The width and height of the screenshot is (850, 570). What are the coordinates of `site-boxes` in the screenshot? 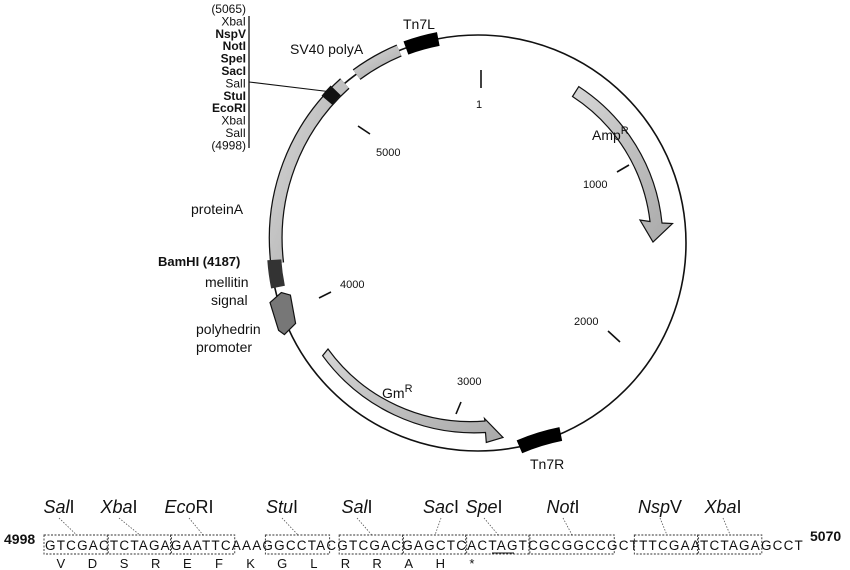 It's located at (403, 544).